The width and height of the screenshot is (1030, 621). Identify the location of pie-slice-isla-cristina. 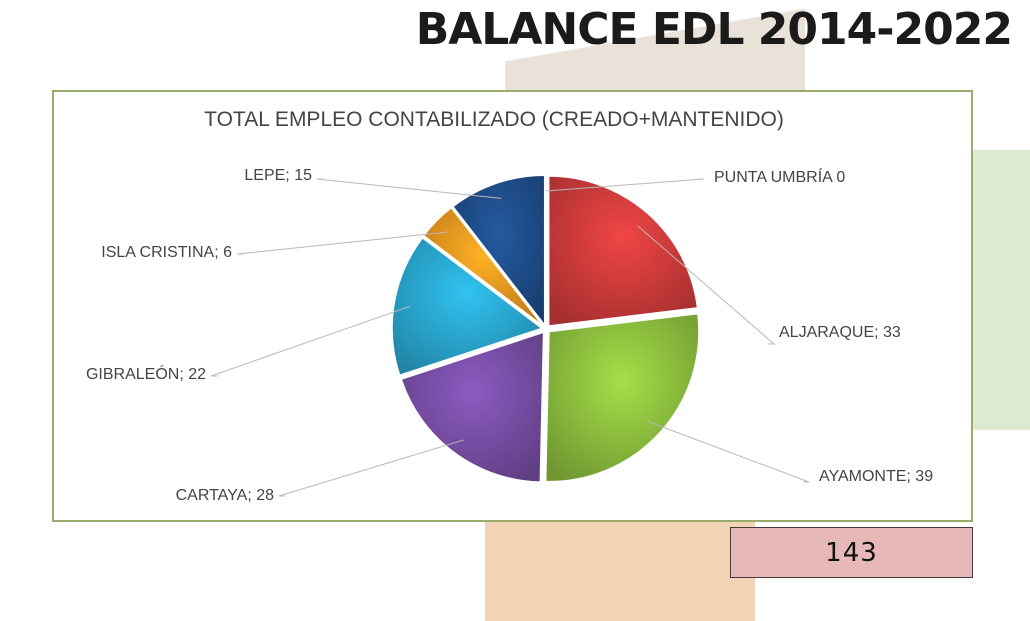
(483, 266).